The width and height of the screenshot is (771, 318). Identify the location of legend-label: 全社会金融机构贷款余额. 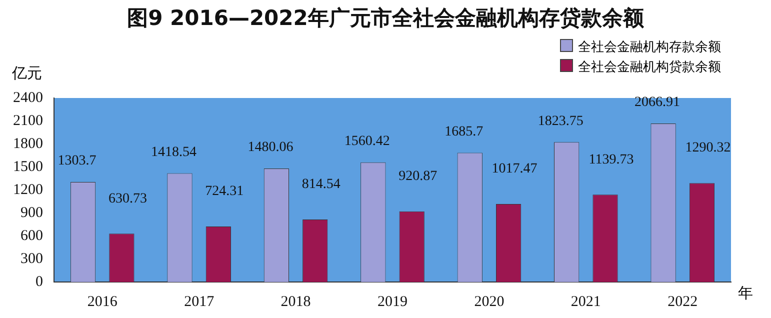
(649, 68).